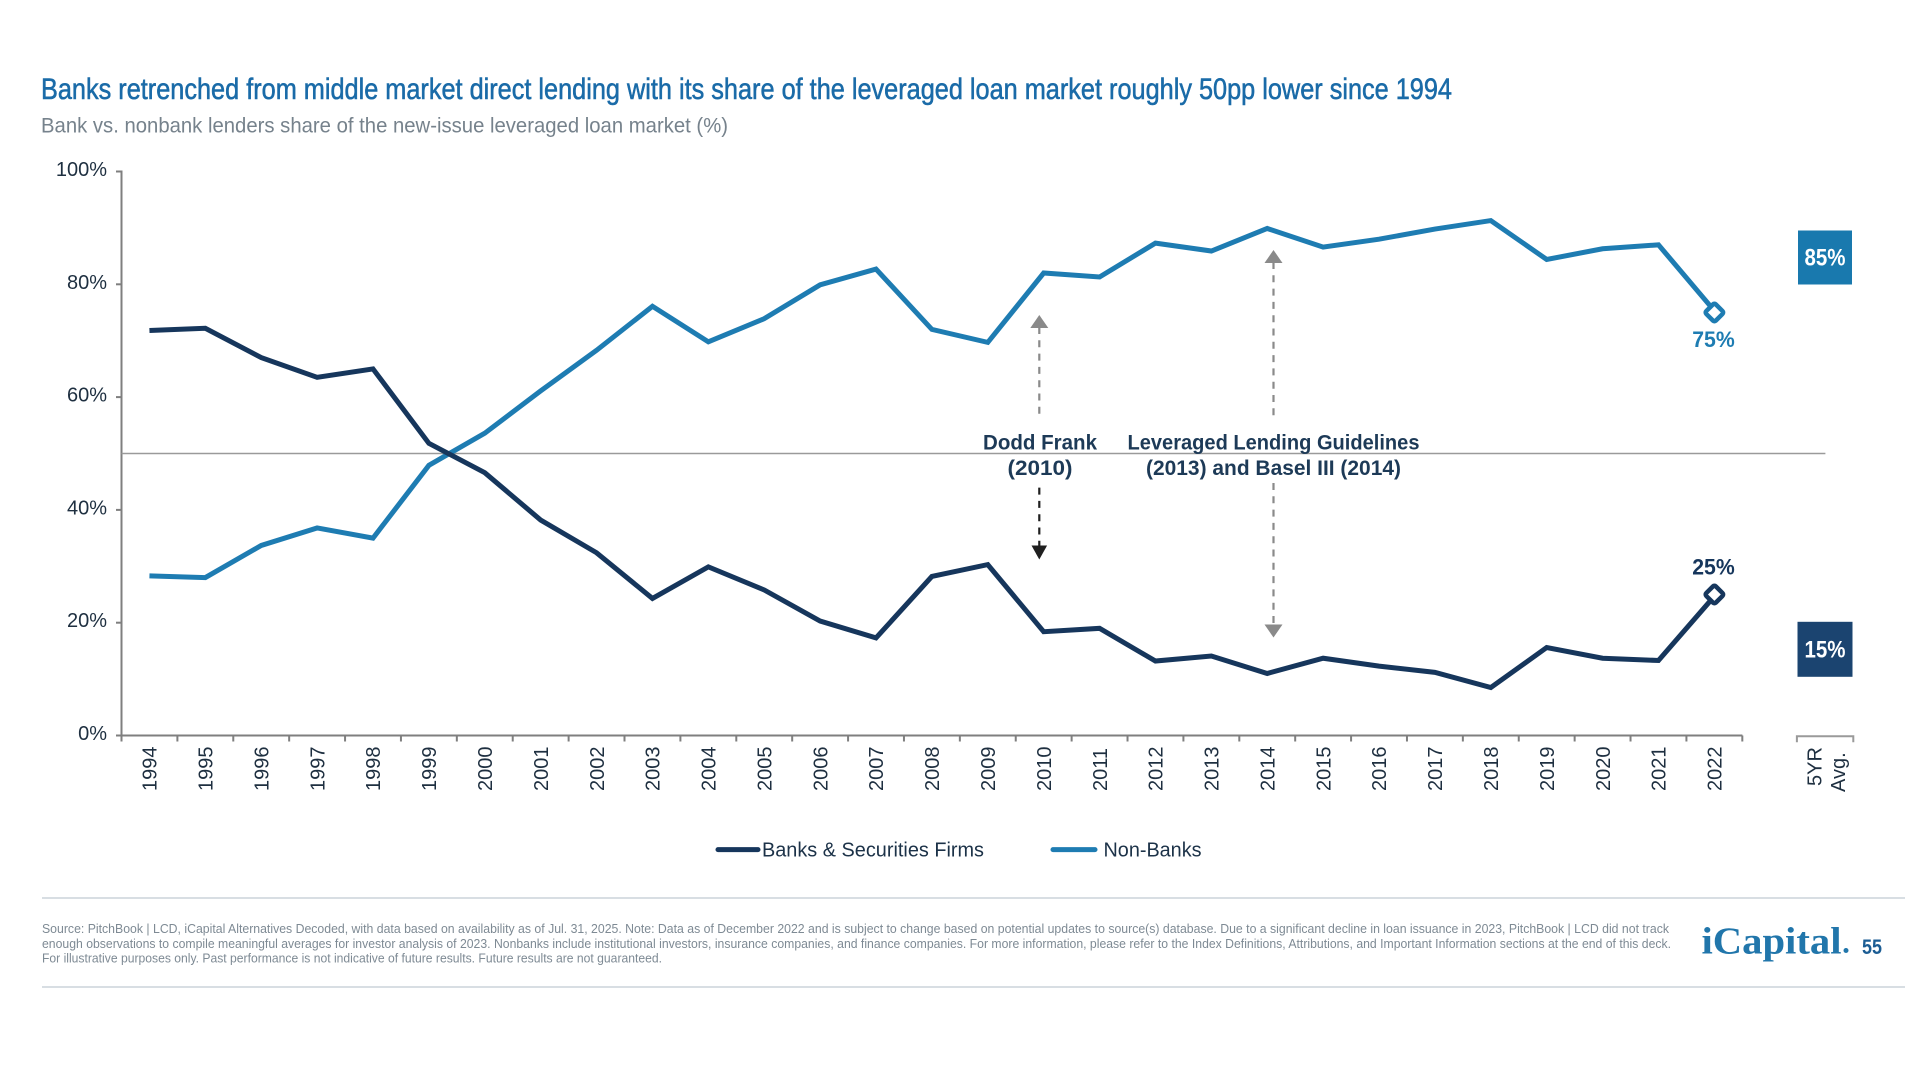 Image resolution: width=1920 pixels, height=1080 pixels. What do you see at coordinates (1816, 766) in the screenshot?
I see `svg-text: 5YR` at bounding box center [1816, 766].